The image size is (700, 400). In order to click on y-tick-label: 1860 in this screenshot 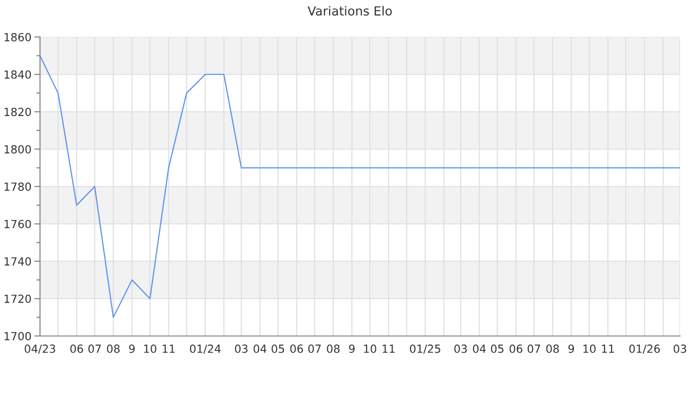, I will do `click(17, 37)`.